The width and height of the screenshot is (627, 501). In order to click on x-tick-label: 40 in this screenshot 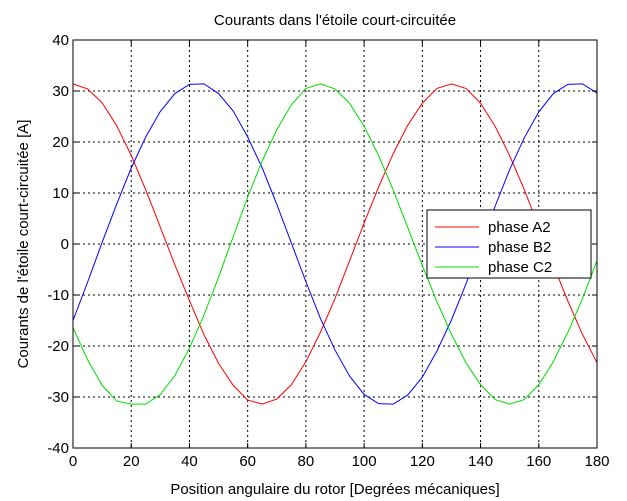, I will do `click(189, 461)`.